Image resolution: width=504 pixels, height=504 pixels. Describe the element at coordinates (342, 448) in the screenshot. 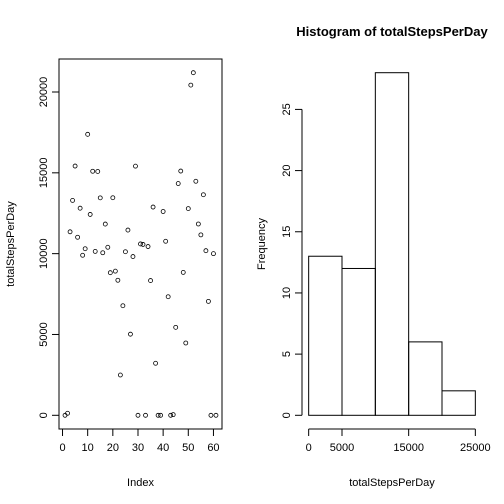

I see `histogram-x-tick-label: 5000` at that location.